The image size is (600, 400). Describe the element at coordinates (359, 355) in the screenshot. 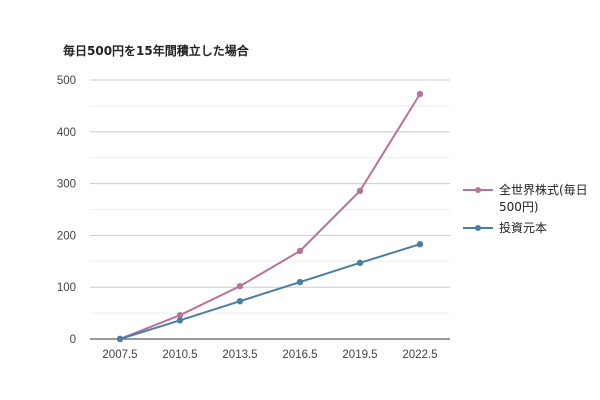

I see `x-tick-label: 2019.5` at that location.